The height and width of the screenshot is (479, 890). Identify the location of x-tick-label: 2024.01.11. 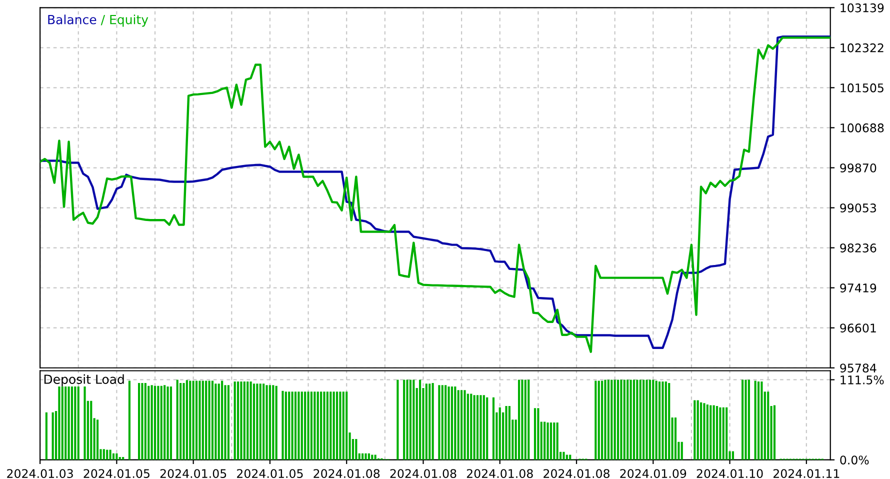
(806, 473).